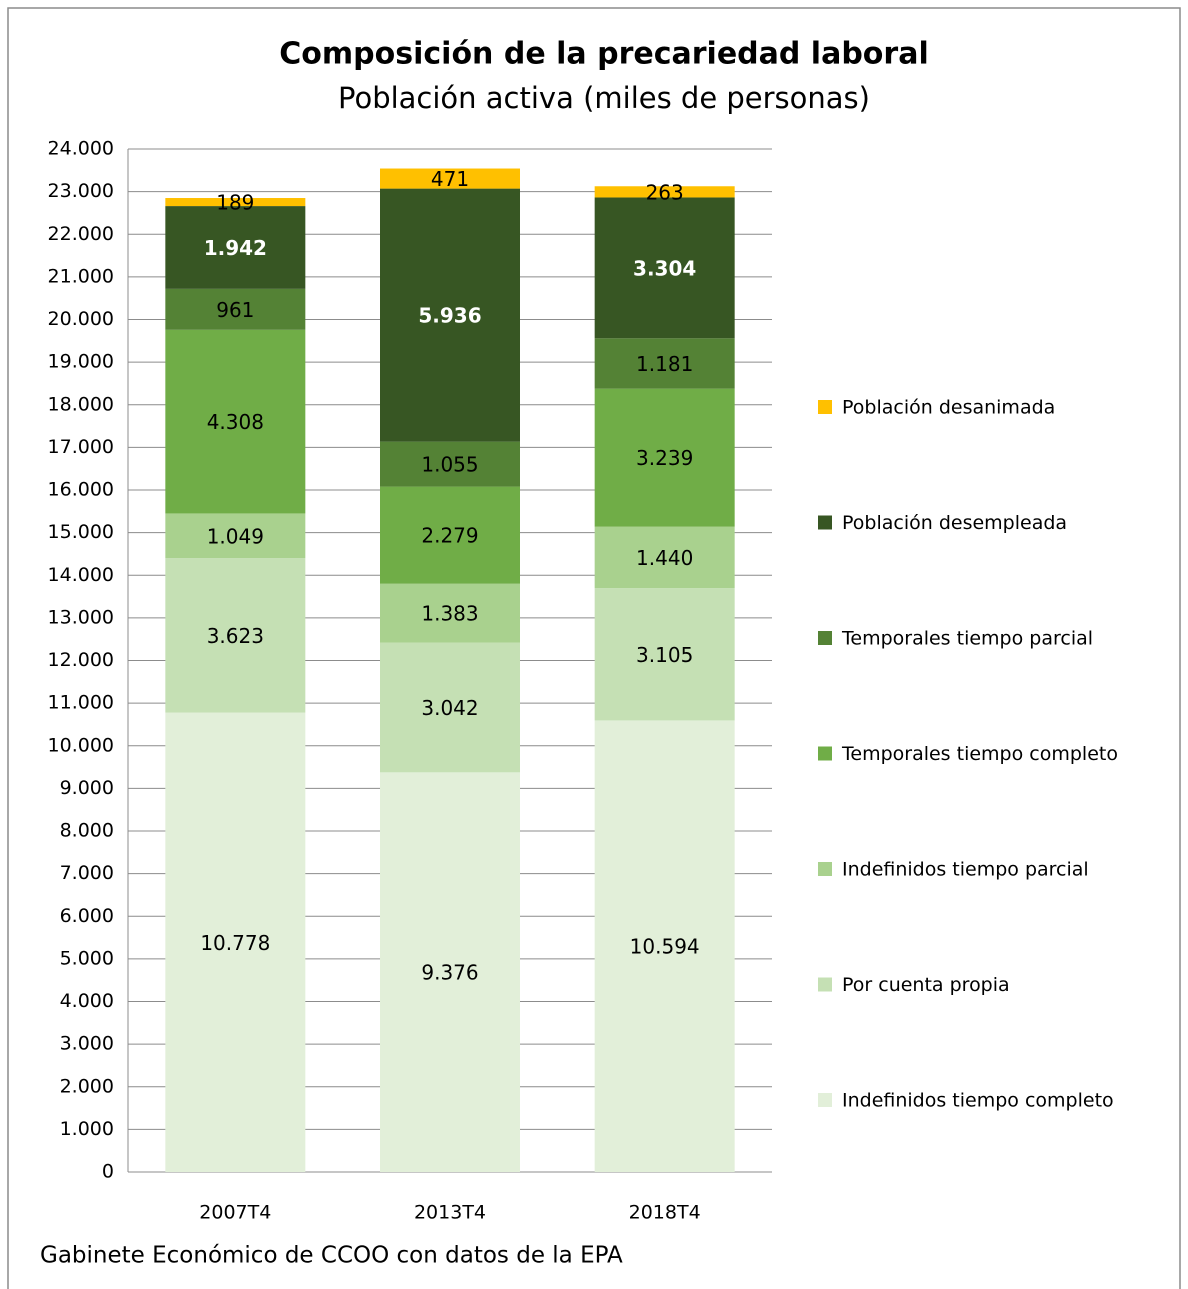  What do you see at coordinates (967, 639) in the screenshot?
I see `legend-label: Temporales tiempo parcial` at bounding box center [967, 639].